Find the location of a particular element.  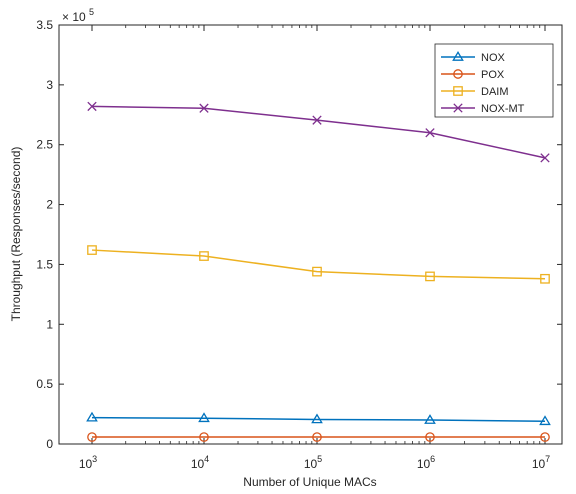

y-tick-label: 0.5 is located at coordinates (44, 384).